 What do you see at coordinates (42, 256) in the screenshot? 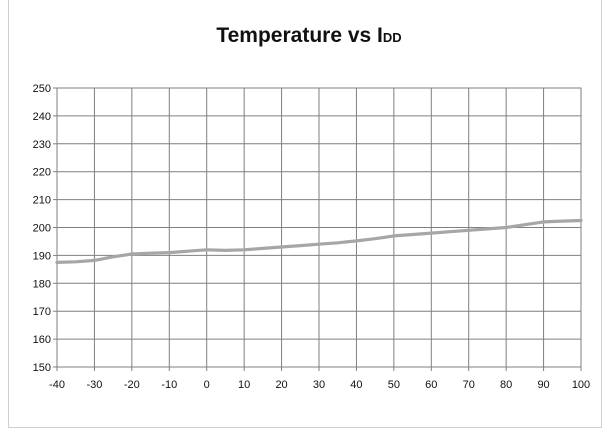
I see `y-tick-label: 190` at bounding box center [42, 256].